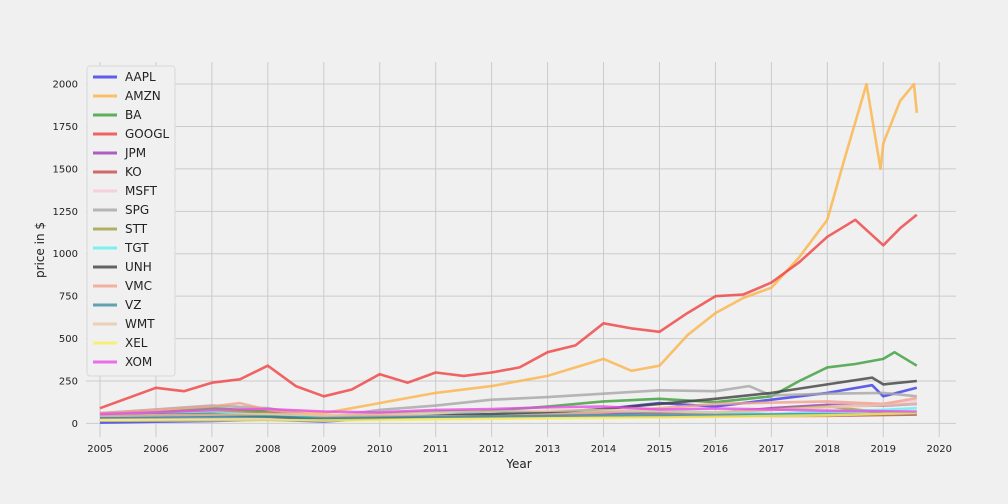 This screenshot has width=1008, height=504. What do you see at coordinates (75, 424) in the screenshot?
I see `y-tick-label: 0` at bounding box center [75, 424].